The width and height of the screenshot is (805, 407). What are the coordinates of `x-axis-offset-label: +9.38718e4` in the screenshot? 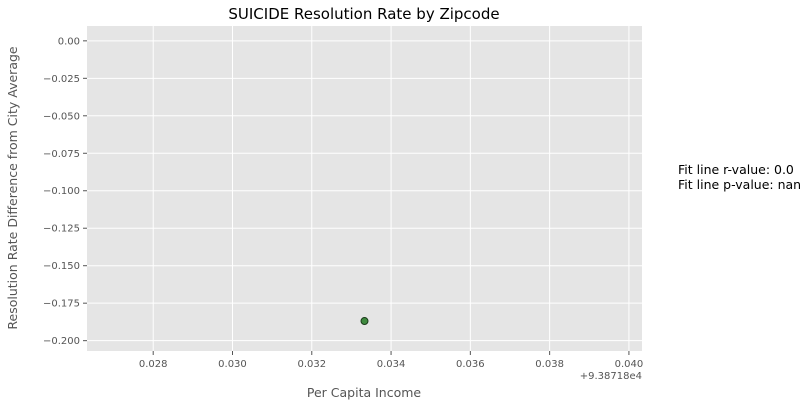 It's located at (611, 376).